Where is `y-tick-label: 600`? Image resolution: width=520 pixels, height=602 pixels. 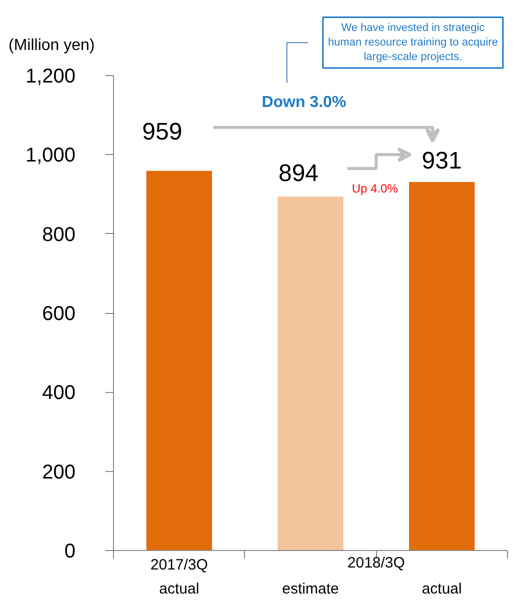
y-tick-label: 600 is located at coordinates (59, 314).